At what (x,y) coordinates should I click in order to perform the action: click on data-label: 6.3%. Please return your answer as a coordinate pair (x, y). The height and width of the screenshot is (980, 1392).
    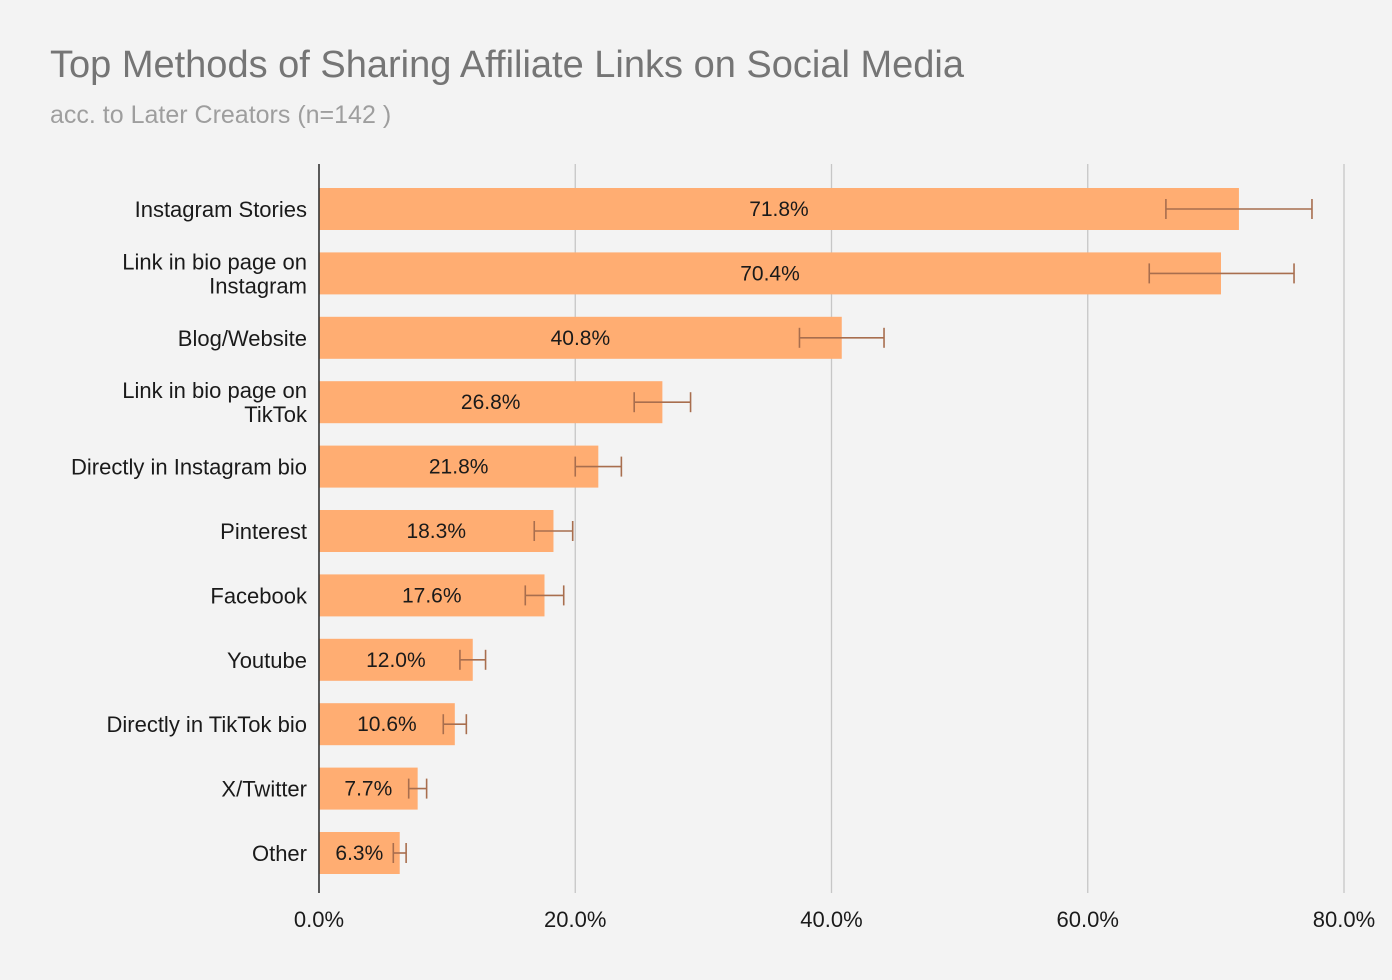
    Looking at the image, I should click on (359, 853).